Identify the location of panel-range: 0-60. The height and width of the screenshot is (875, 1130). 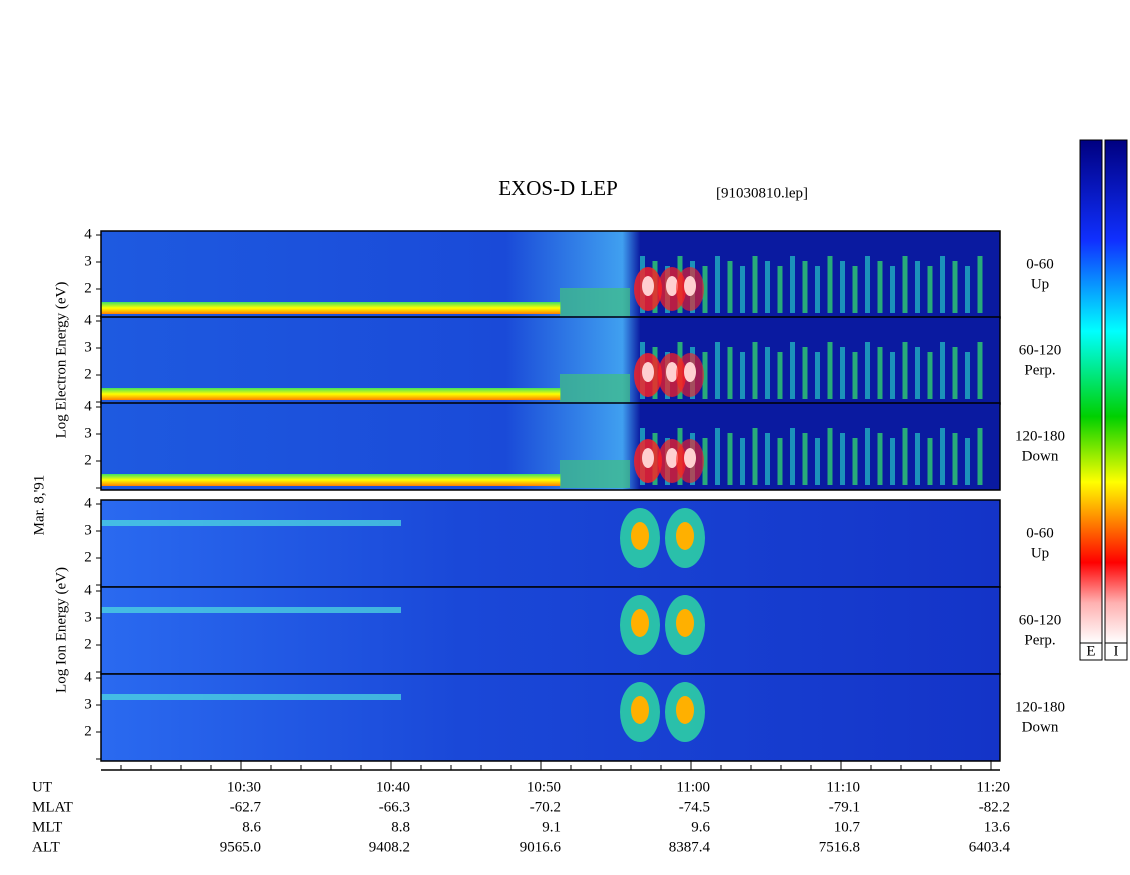
(1040, 264).